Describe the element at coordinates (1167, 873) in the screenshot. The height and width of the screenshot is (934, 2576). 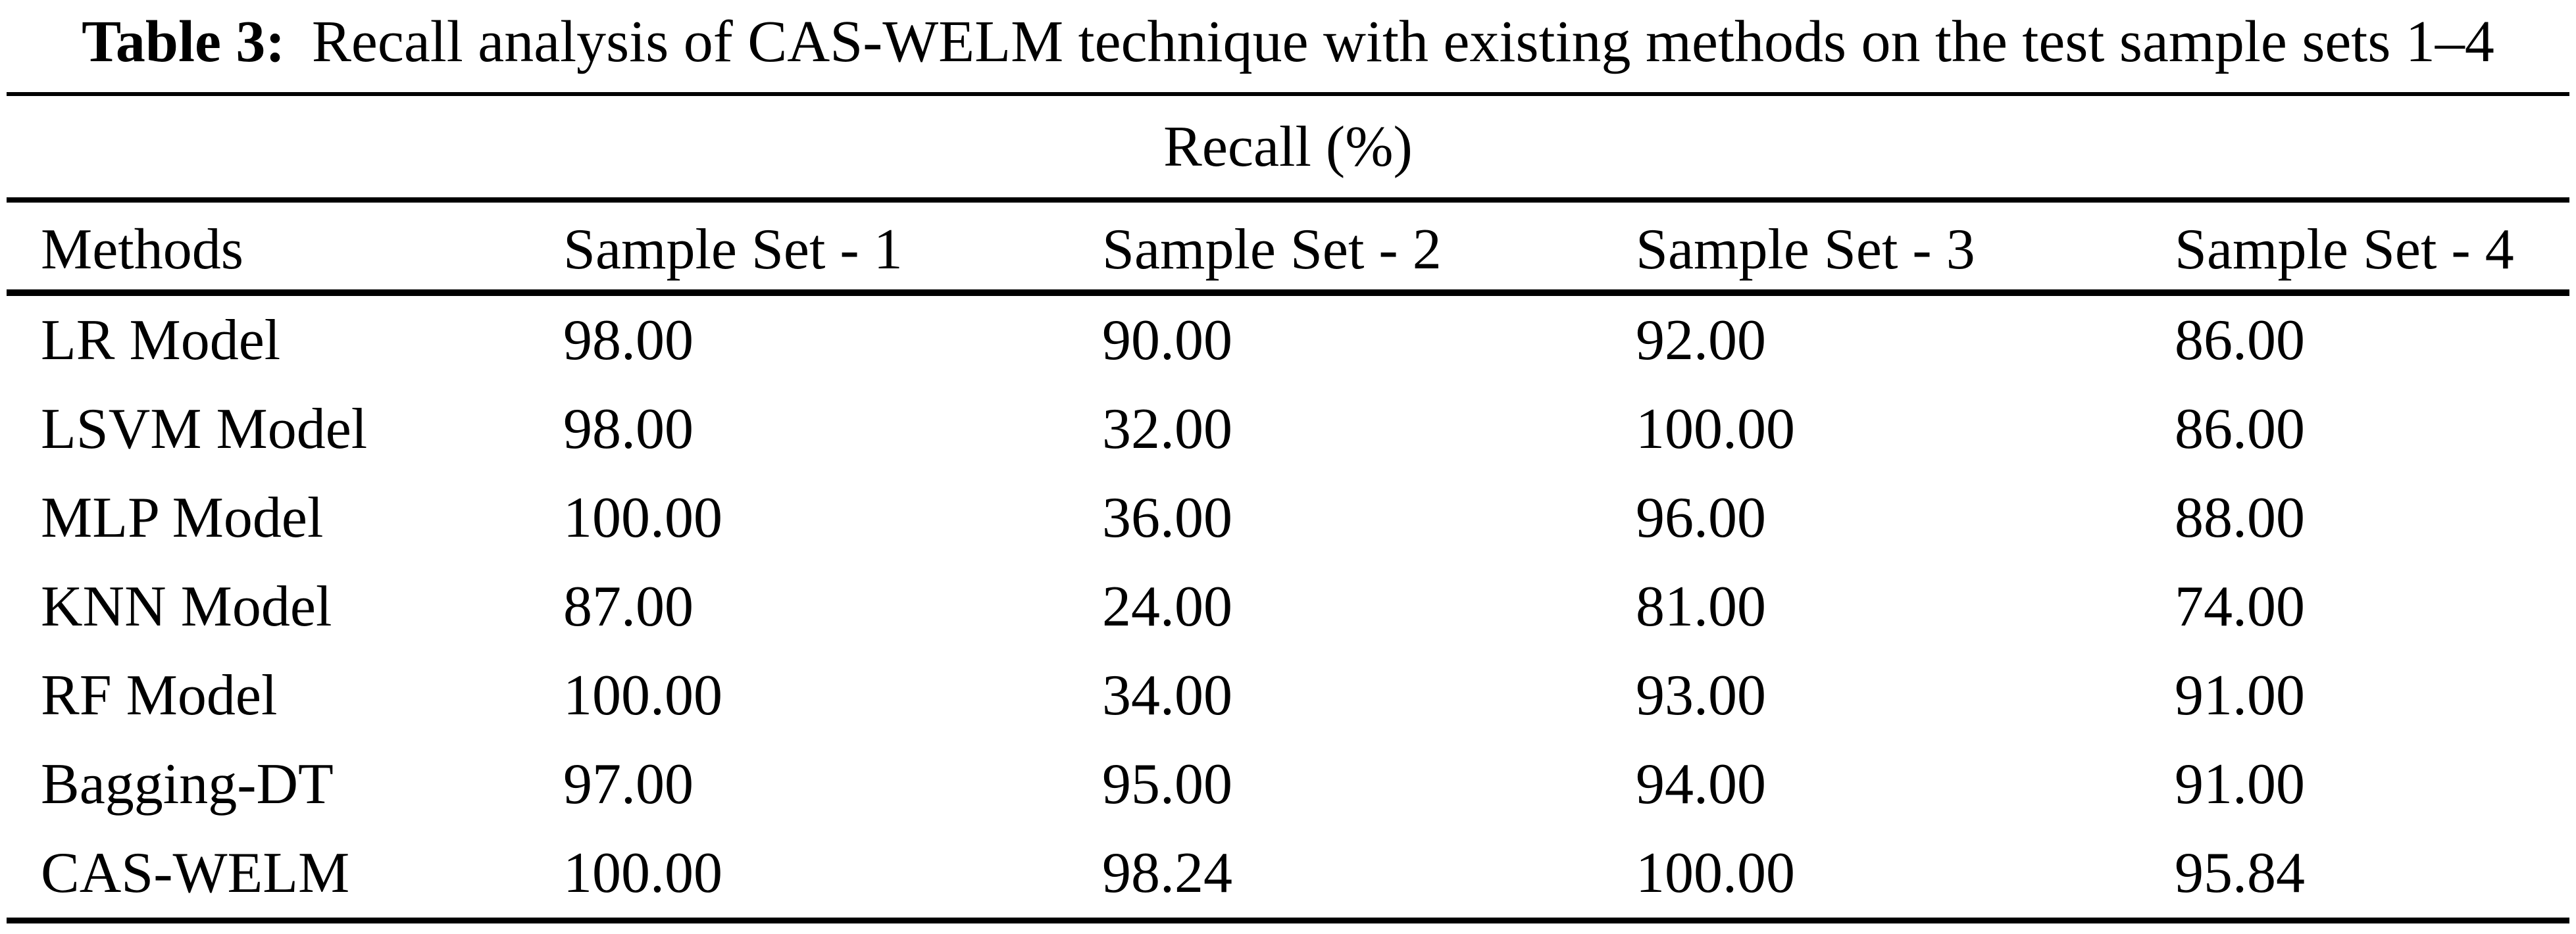
I see `cell-value: 98.24` at that location.